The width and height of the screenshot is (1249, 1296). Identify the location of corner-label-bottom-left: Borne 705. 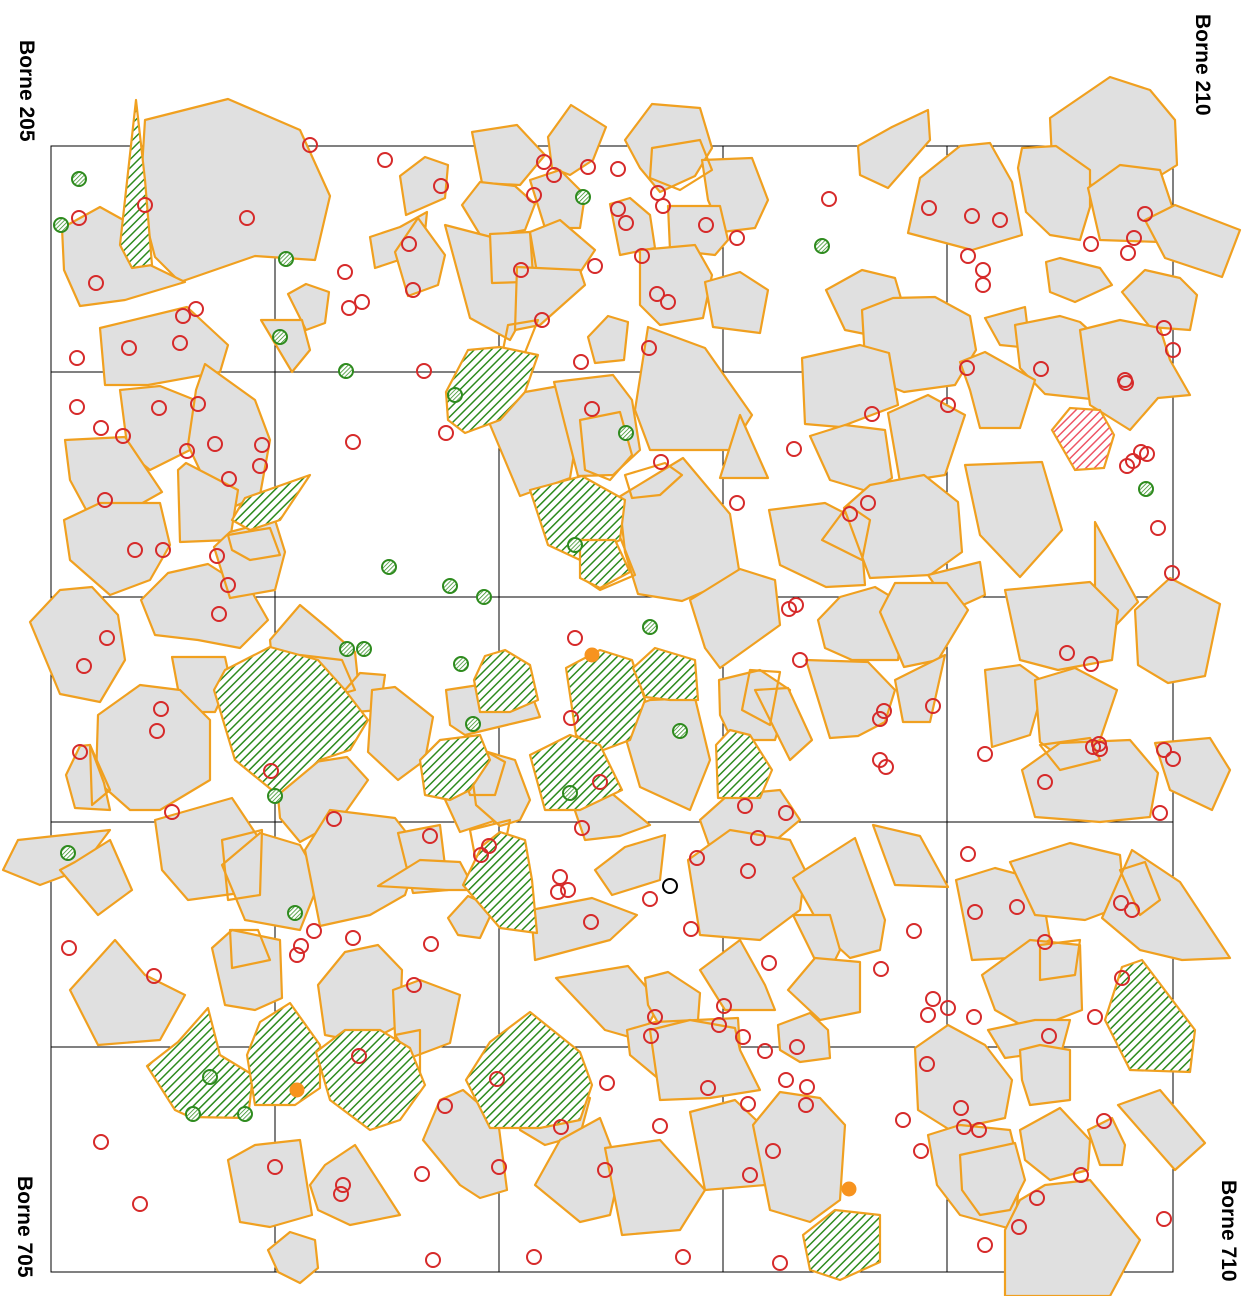
(24, 1227).